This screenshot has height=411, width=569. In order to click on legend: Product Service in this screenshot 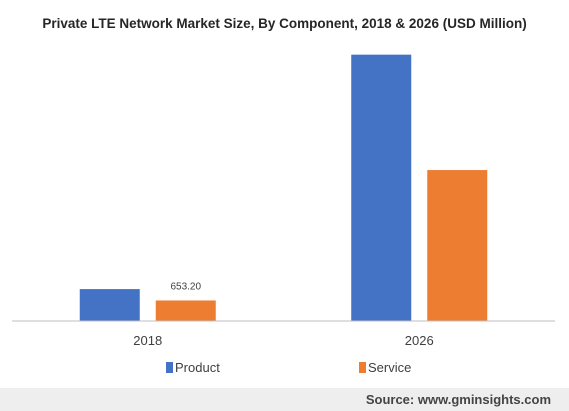, I will do `click(288, 367)`.